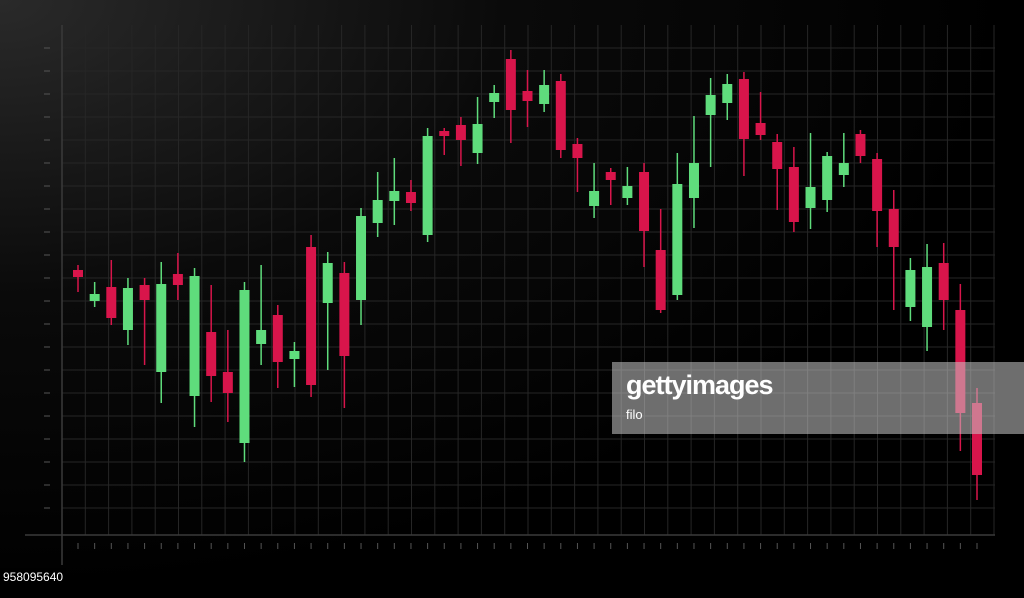  Describe the element at coordinates (700, 385) in the screenshot. I see `watermark-brand: gettyimages` at that location.